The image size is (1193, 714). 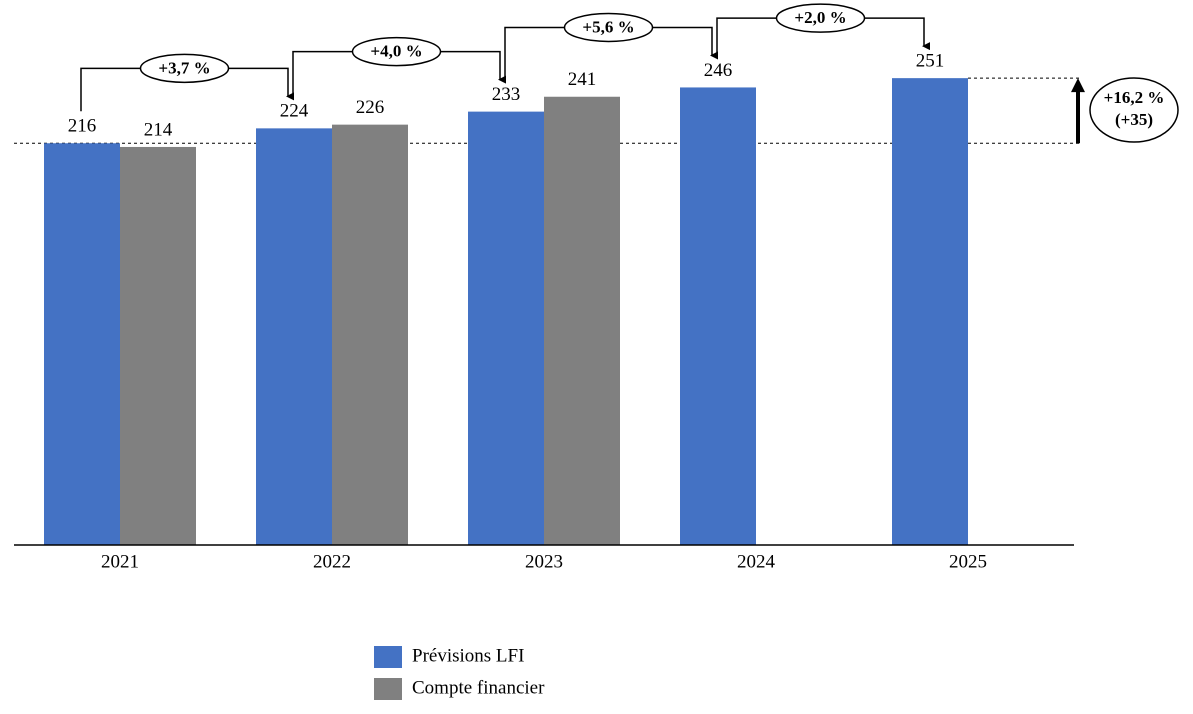 I want to click on legend-label: Compte financier, so click(x=478, y=687).